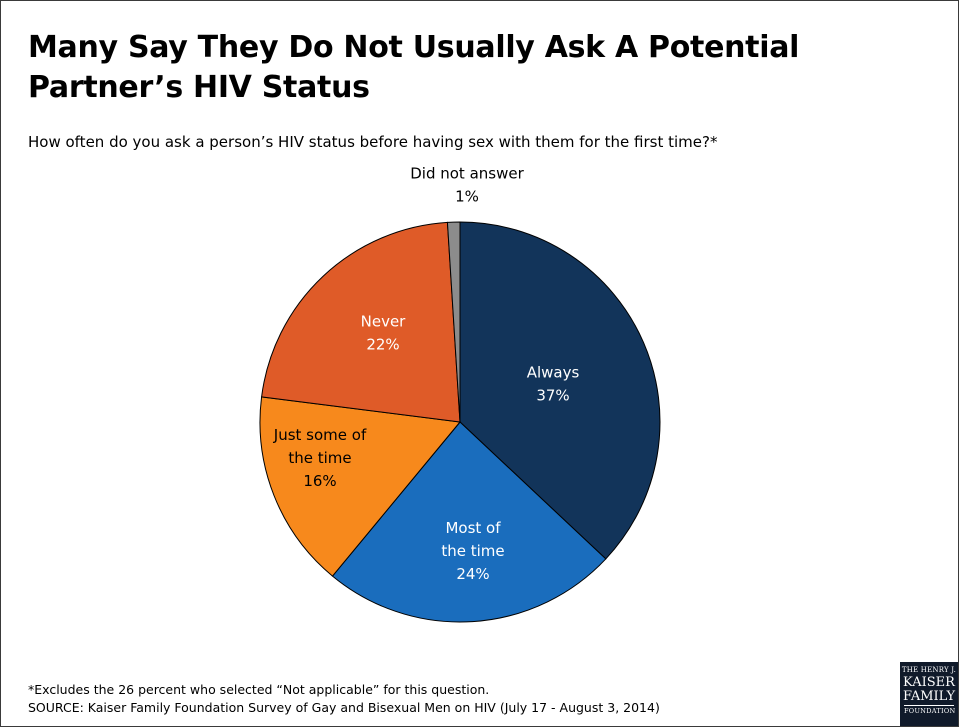 This screenshot has width=959, height=728. Describe the element at coordinates (553, 373) in the screenshot. I see `slice-category-label: Always` at that location.